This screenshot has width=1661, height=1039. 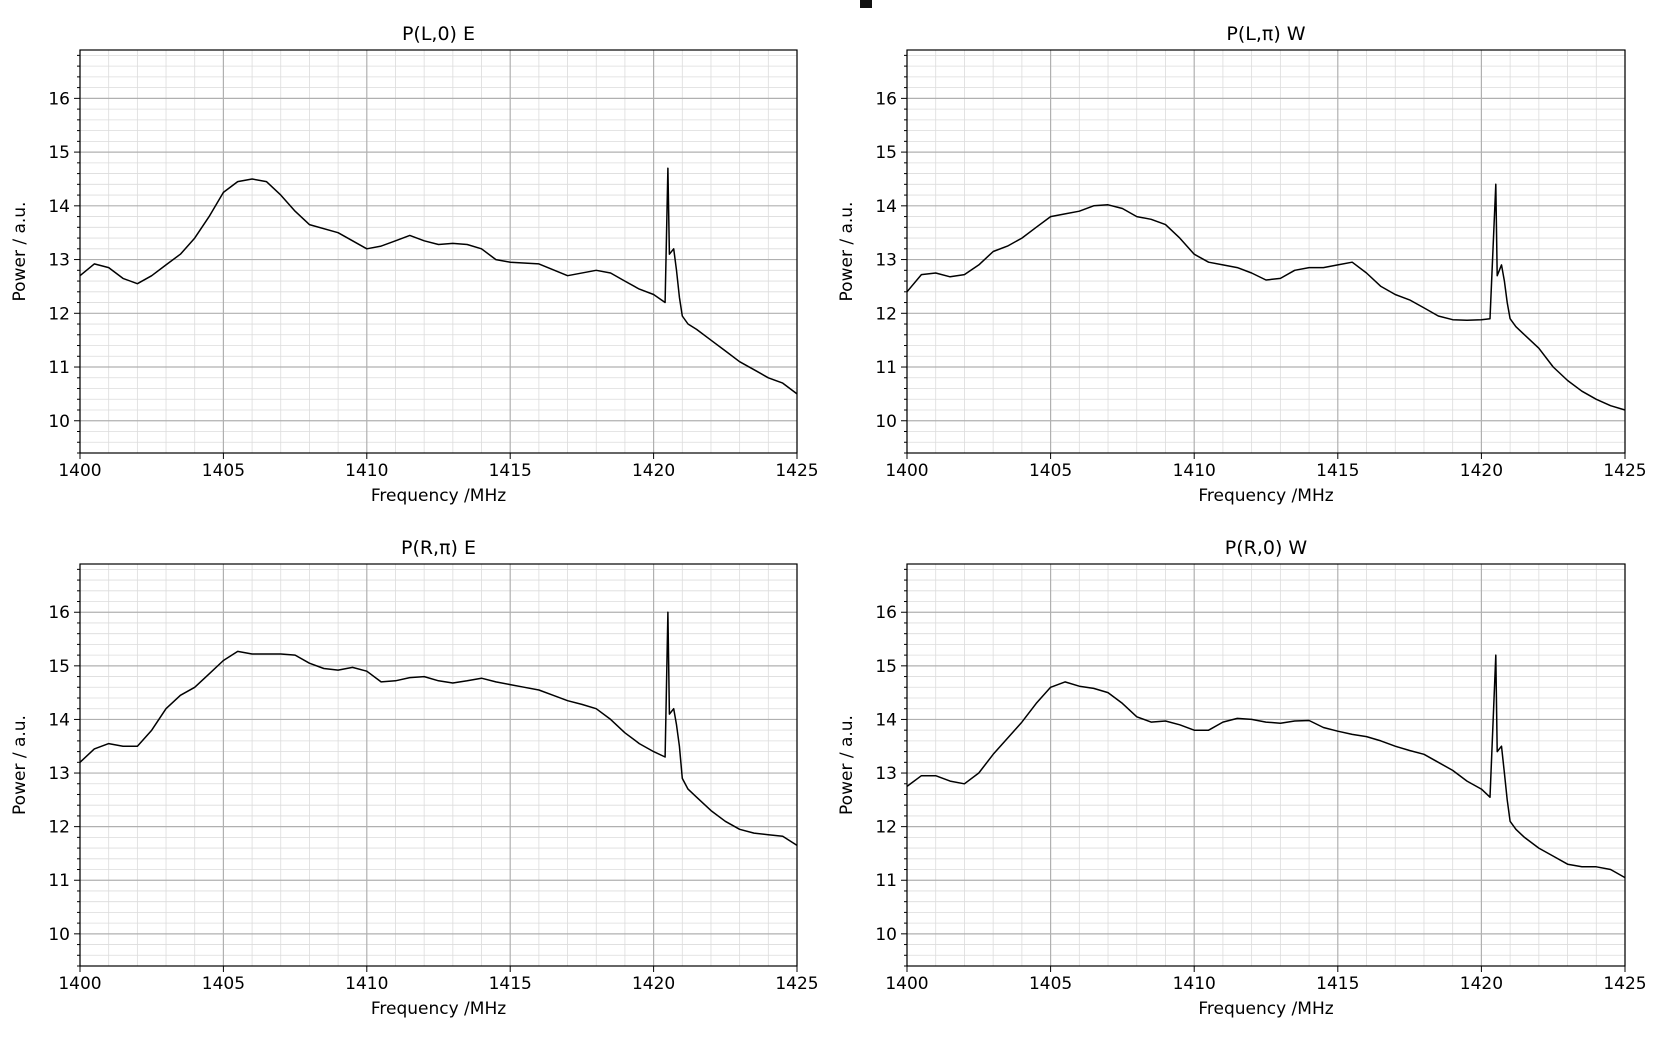 What do you see at coordinates (438, 34) in the screenshot?
I see `chart-title: P(L,0) E` at bounding box center [438, 34].